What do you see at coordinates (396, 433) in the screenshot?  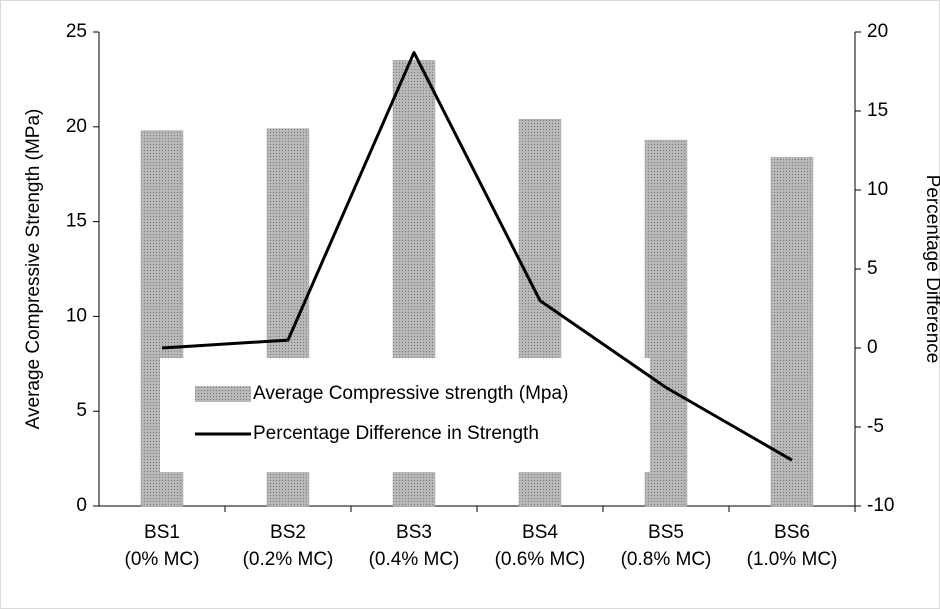 I see `legend-label: Percentage Difference in Strength` at bounding box center [396, 433].